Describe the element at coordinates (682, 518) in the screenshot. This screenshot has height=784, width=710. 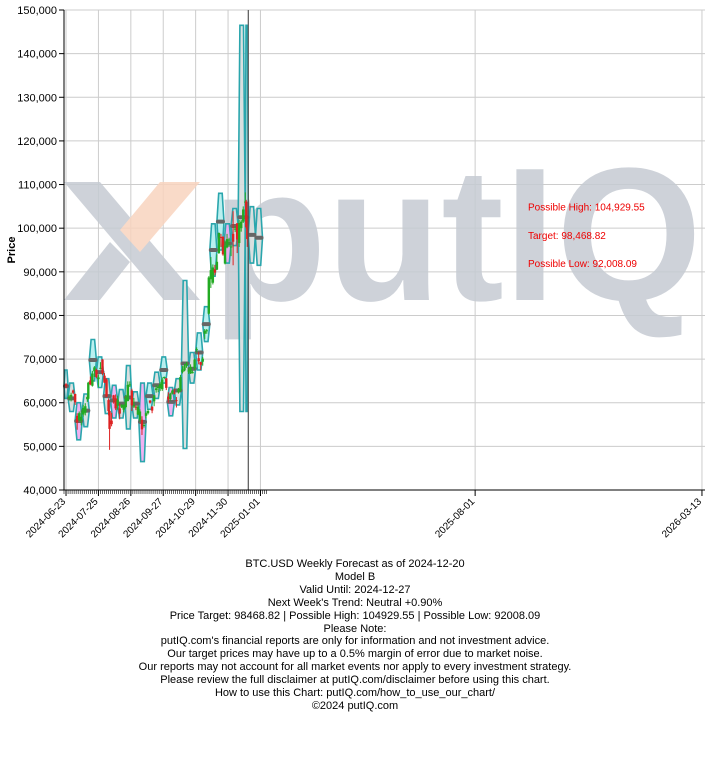
I see `x-tick-label: 2026-03-13` at that location.